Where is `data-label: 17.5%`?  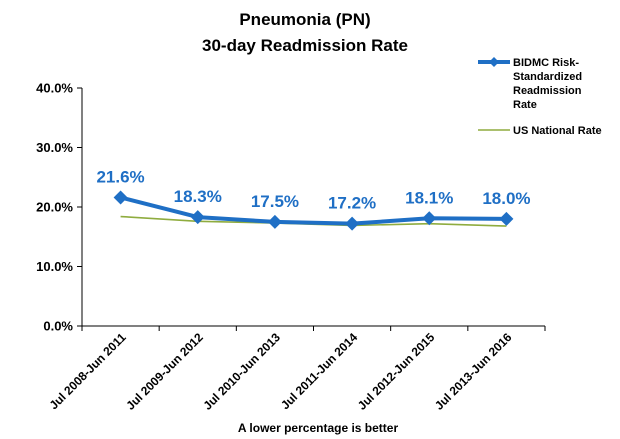
data-label: 17.5% is located at coordinates (275, 201).